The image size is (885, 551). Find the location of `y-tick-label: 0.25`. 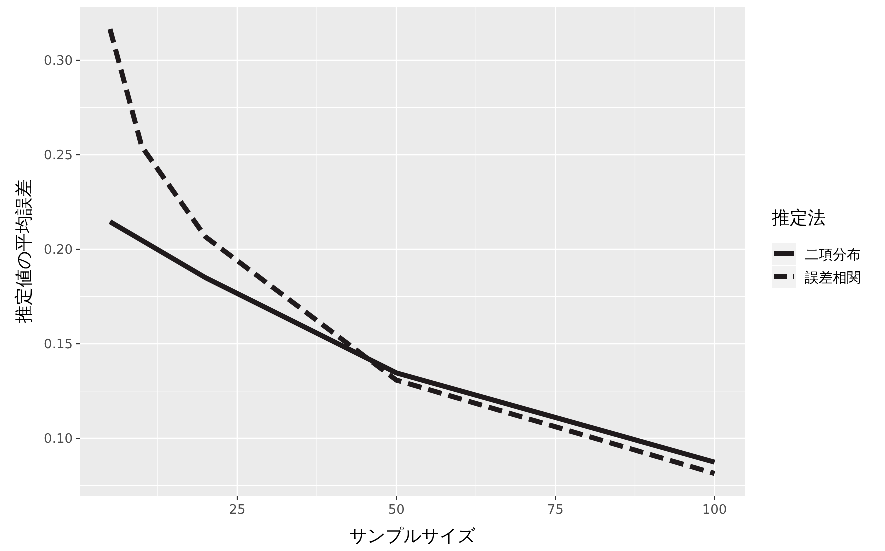

y-tick-label: 0.25 is located at coordinates (58, 156).